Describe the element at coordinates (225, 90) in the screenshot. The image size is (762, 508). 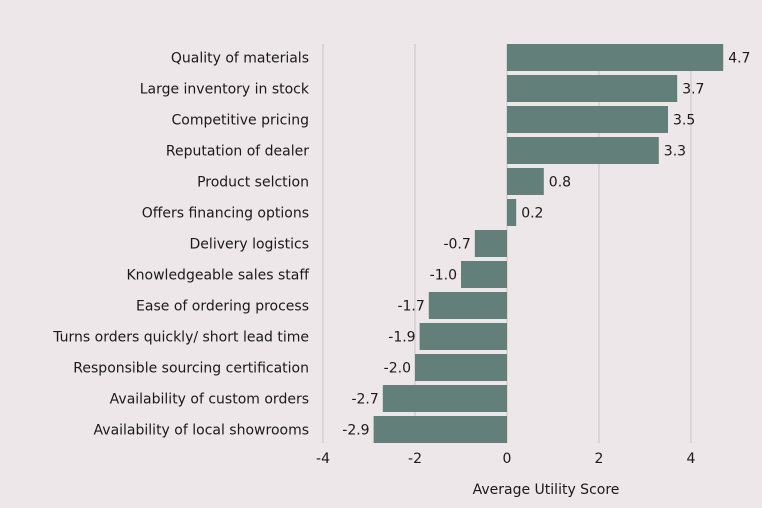
I see `category-label-1: Large inventory in stock` at that location.